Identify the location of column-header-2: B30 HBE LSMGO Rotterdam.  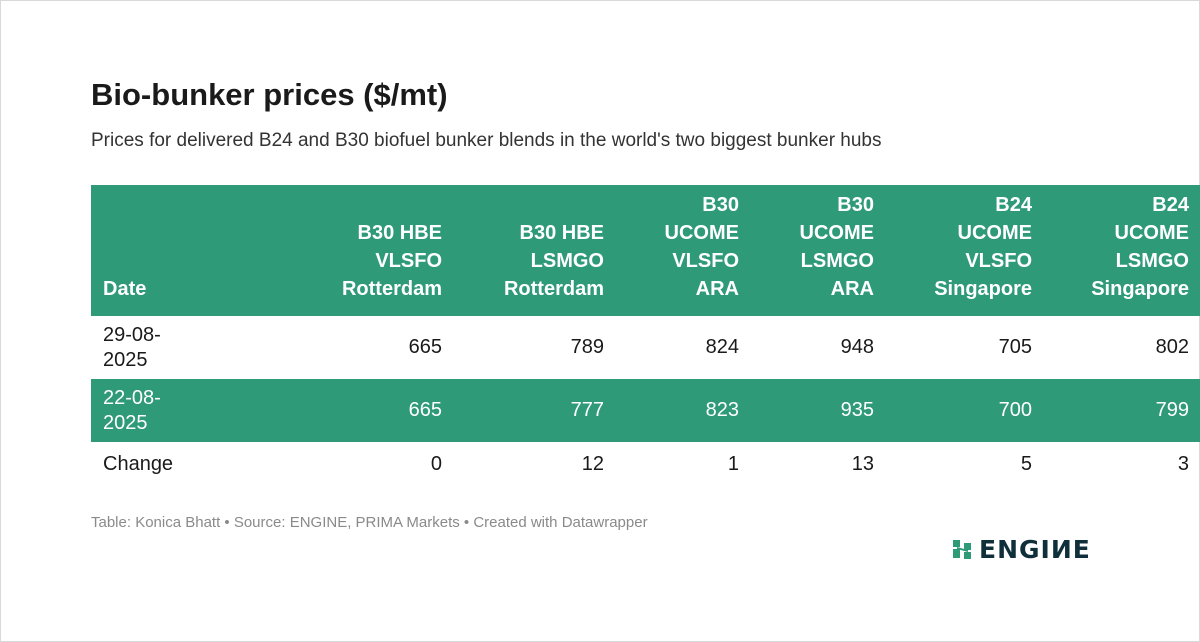
(535, 250).